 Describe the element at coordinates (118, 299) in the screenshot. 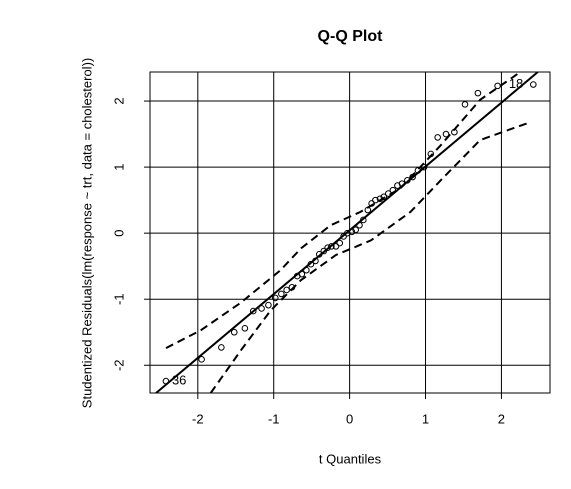

I see `y-tick-label: -1` at that location.